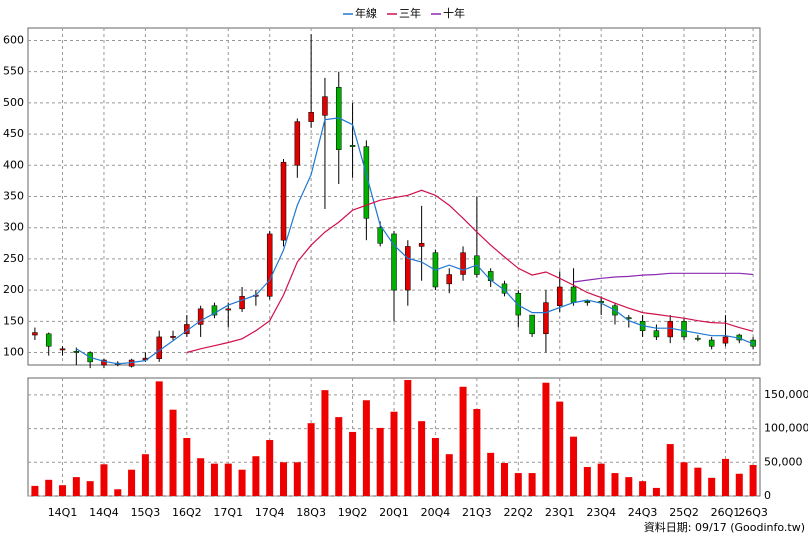 The height and width of the screenshot is (540, 808). I want to click on x-tick-label: 23Q4, so click(601, 512).